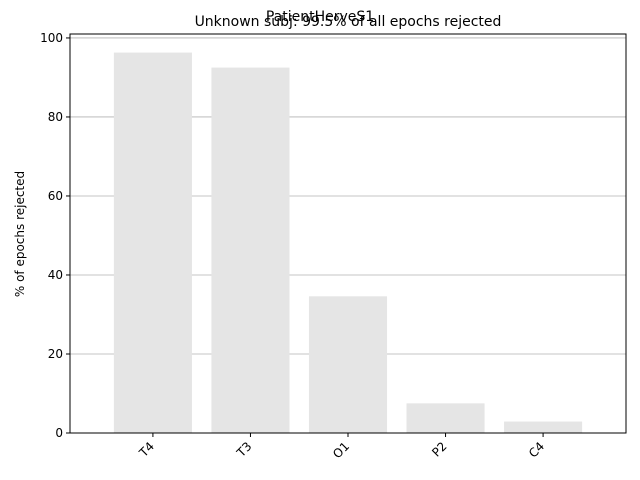 This screenshot has height=480, width=640. I want to click on bar-O1, so click(348, 364).